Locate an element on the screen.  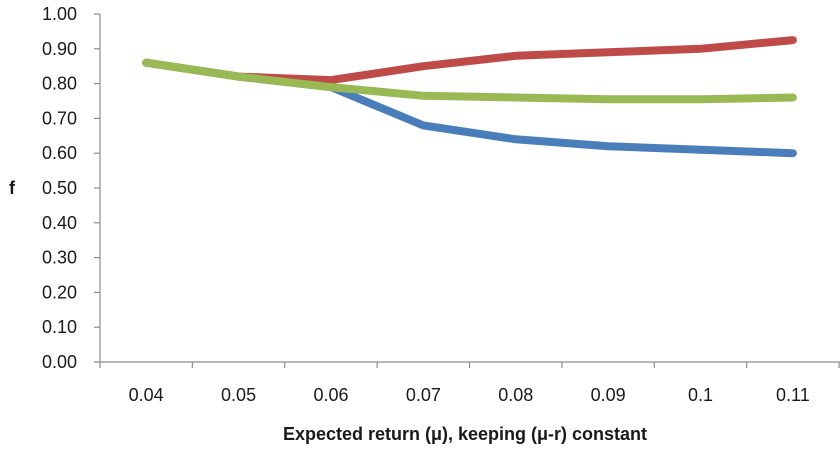
y-tick-label: 0.80 is located at coordinates (59, 84).